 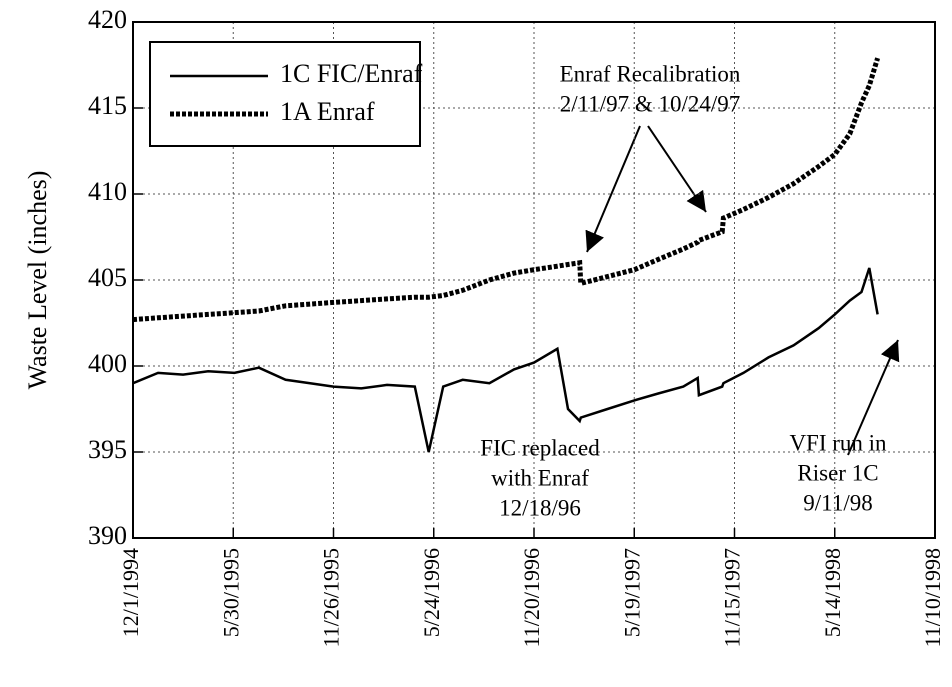 What do you see at coordinates (327, 111) in the screenshot?
I see `legend-label: 1A Enraf` at bounding box center [327, 111].